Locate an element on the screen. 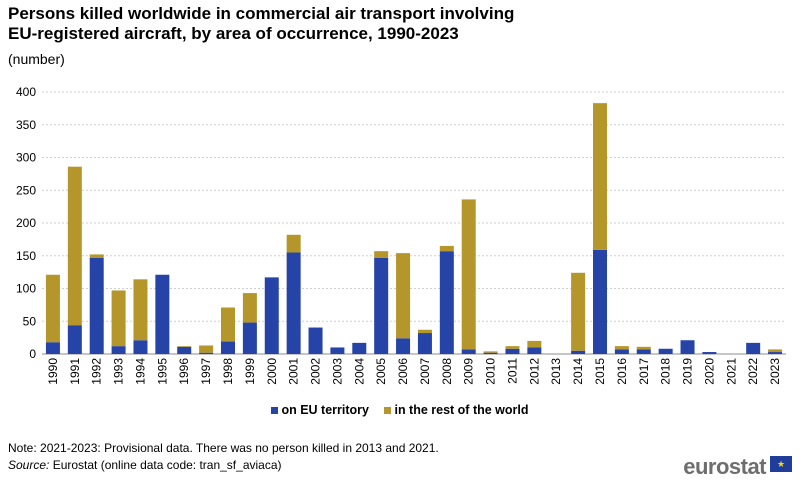 This screenshot has height=480, width=800. x-tick-label: 2011 is located at coordinates (512, 371).